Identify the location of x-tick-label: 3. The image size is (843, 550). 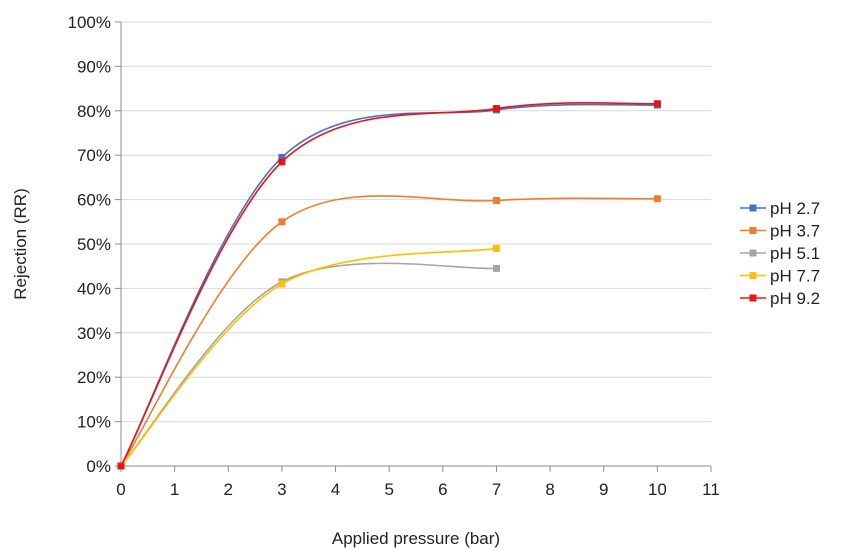
(281, 489).